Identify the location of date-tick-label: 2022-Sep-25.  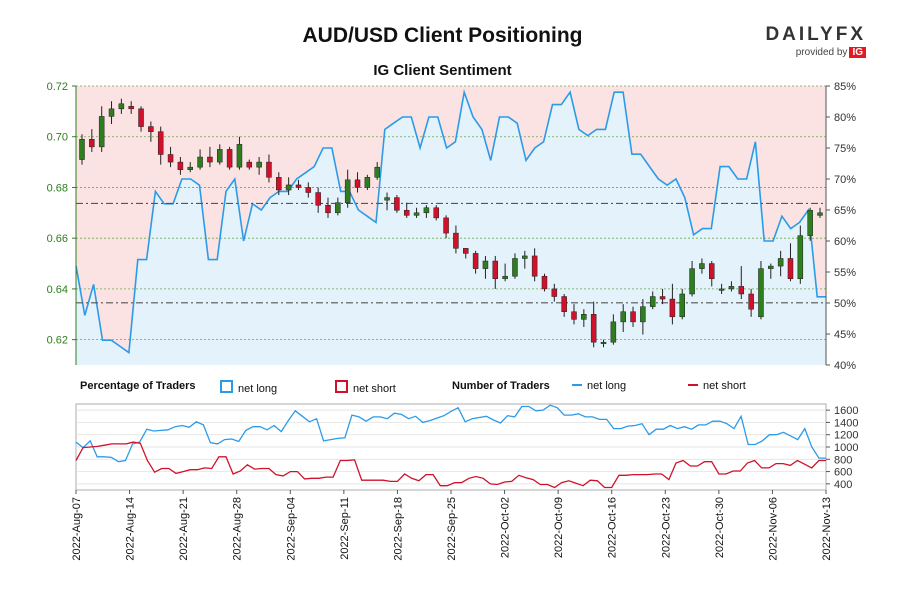
(452, 529).